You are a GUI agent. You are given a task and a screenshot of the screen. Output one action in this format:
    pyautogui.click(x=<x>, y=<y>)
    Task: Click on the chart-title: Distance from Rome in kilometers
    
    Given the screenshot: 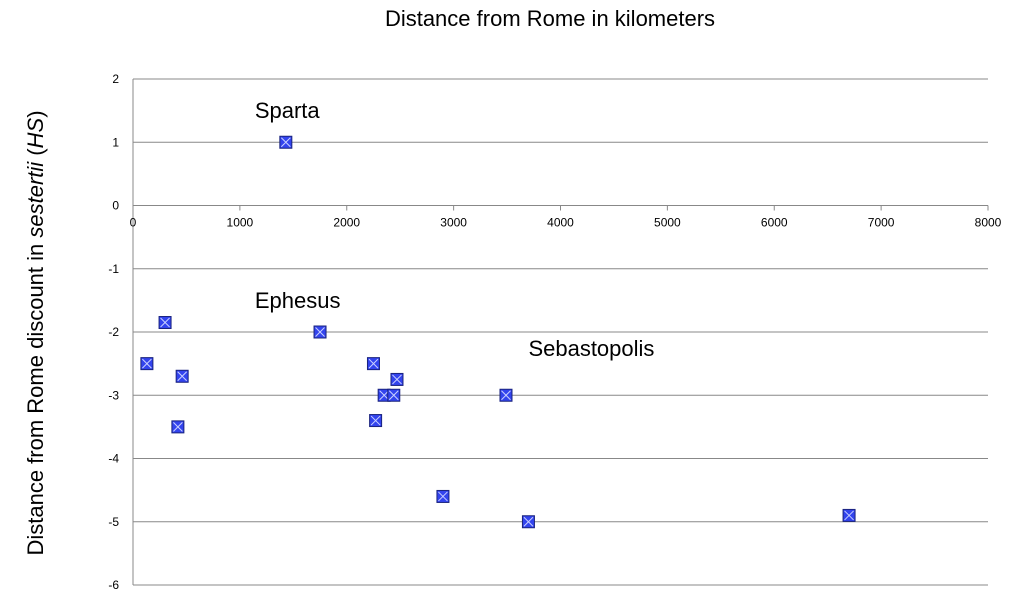 What is the action you would take?
    pyautogui.click(x=550, y=18)
    